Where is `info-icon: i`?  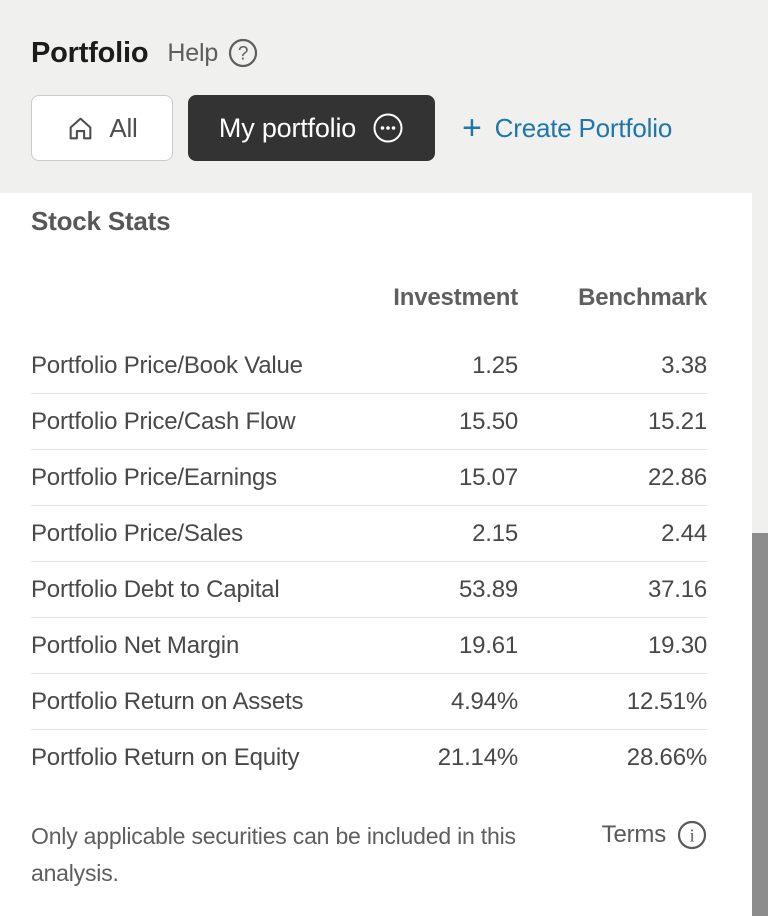
info-icon: i is located at coordinates (692, 835).